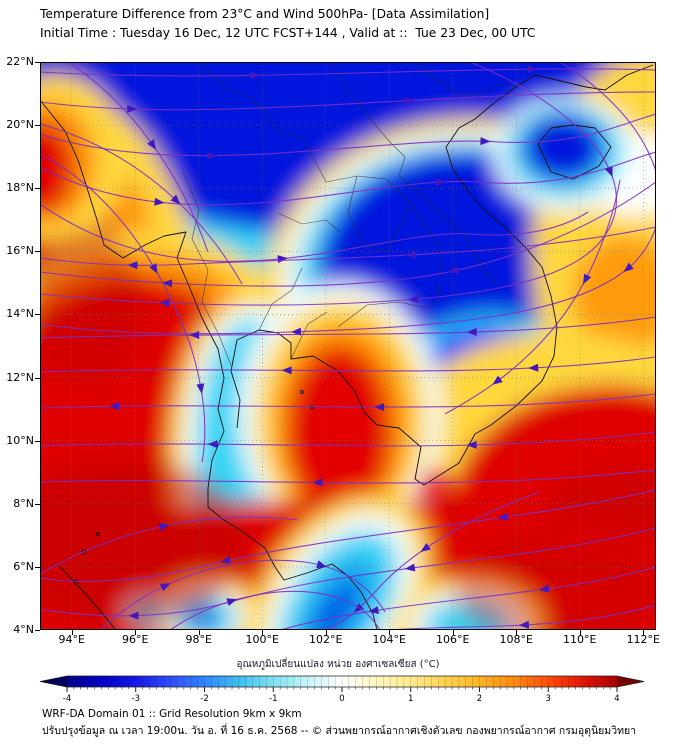  What do you see at coordinates (643, 639) in the screenshot?
I see `x-tick-label: 112°E` at bounding box center [643, 639].